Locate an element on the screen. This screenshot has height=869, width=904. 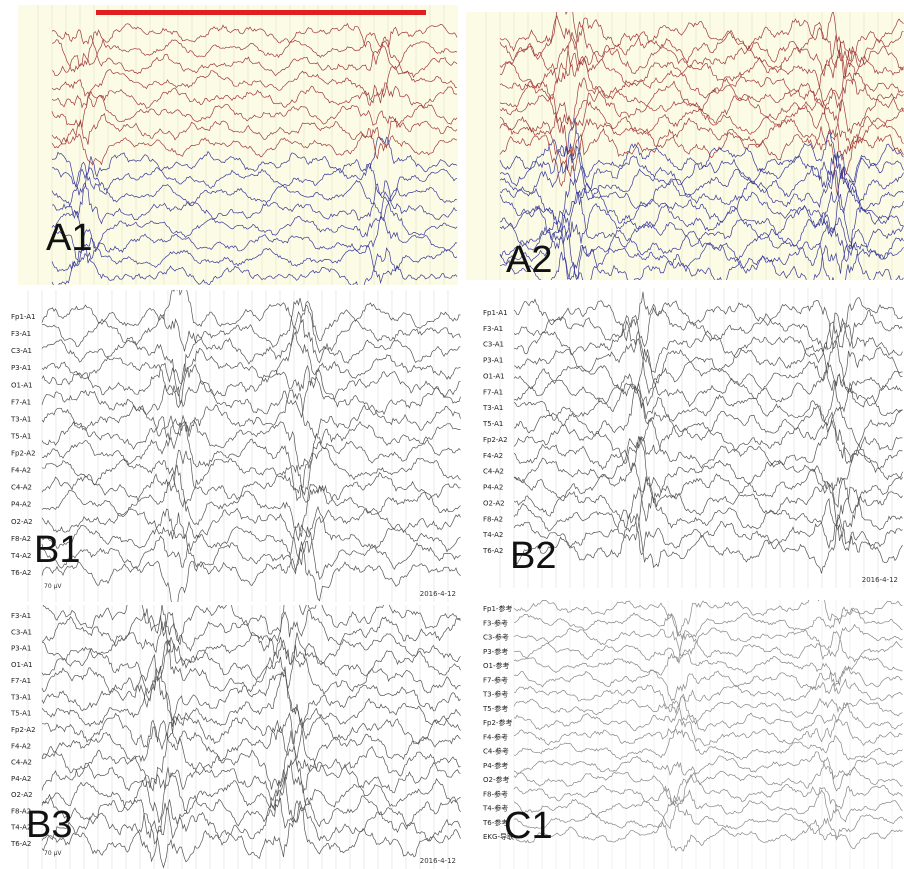
channel-label: T4-A2 is located at coordinates (492, 535).